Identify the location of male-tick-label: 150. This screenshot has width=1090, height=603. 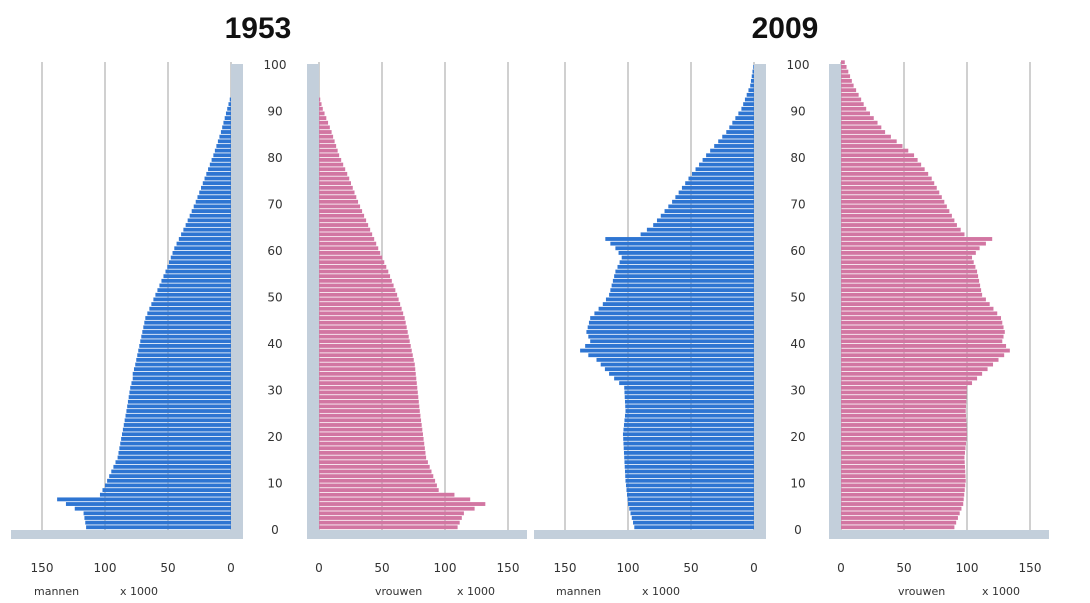
(565, 568).